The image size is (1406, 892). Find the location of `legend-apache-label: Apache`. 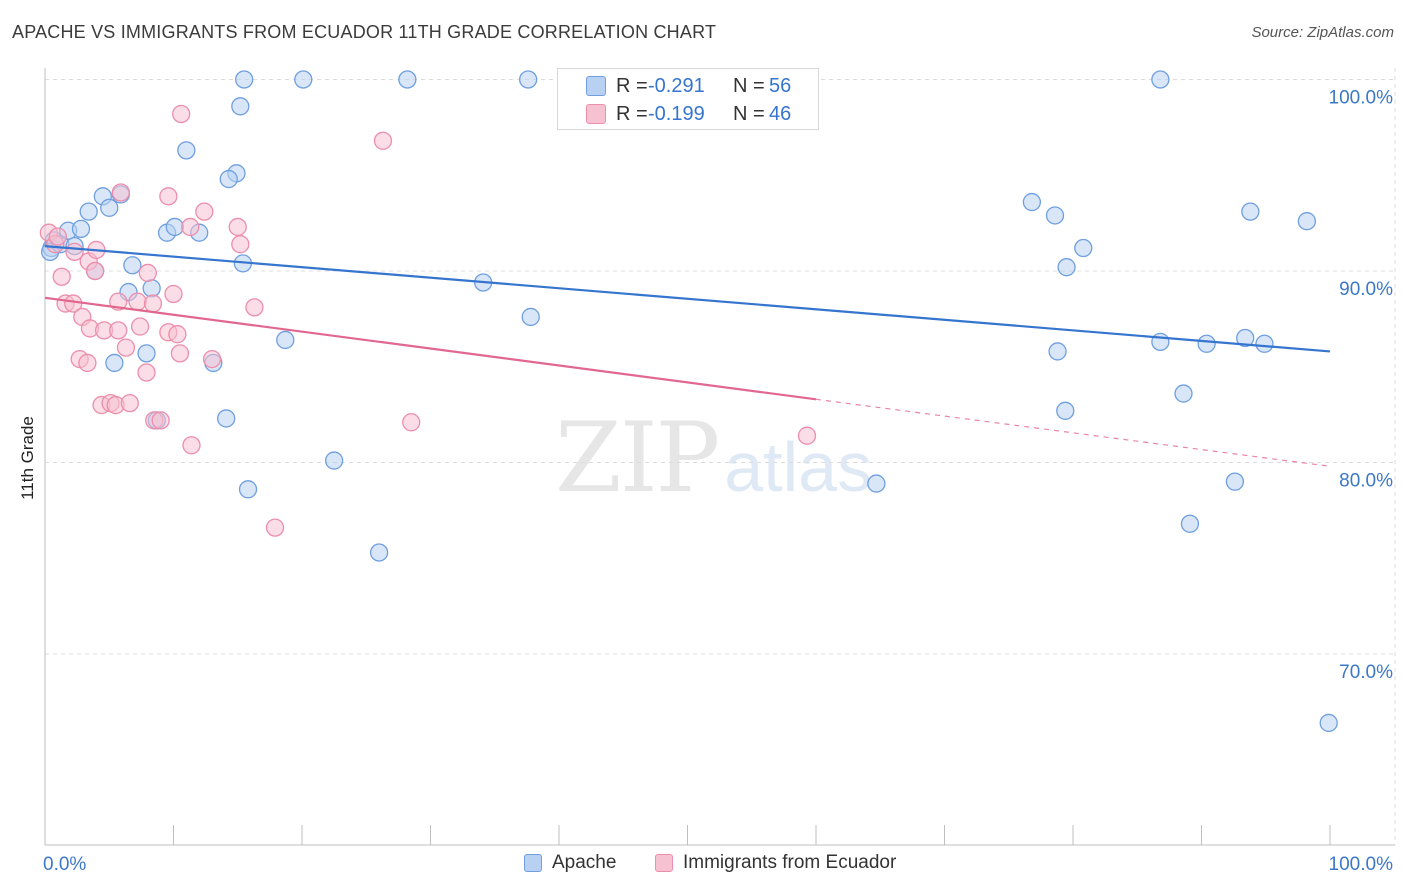

legend-apache-label: Apache is located at coordinates (584, 862).